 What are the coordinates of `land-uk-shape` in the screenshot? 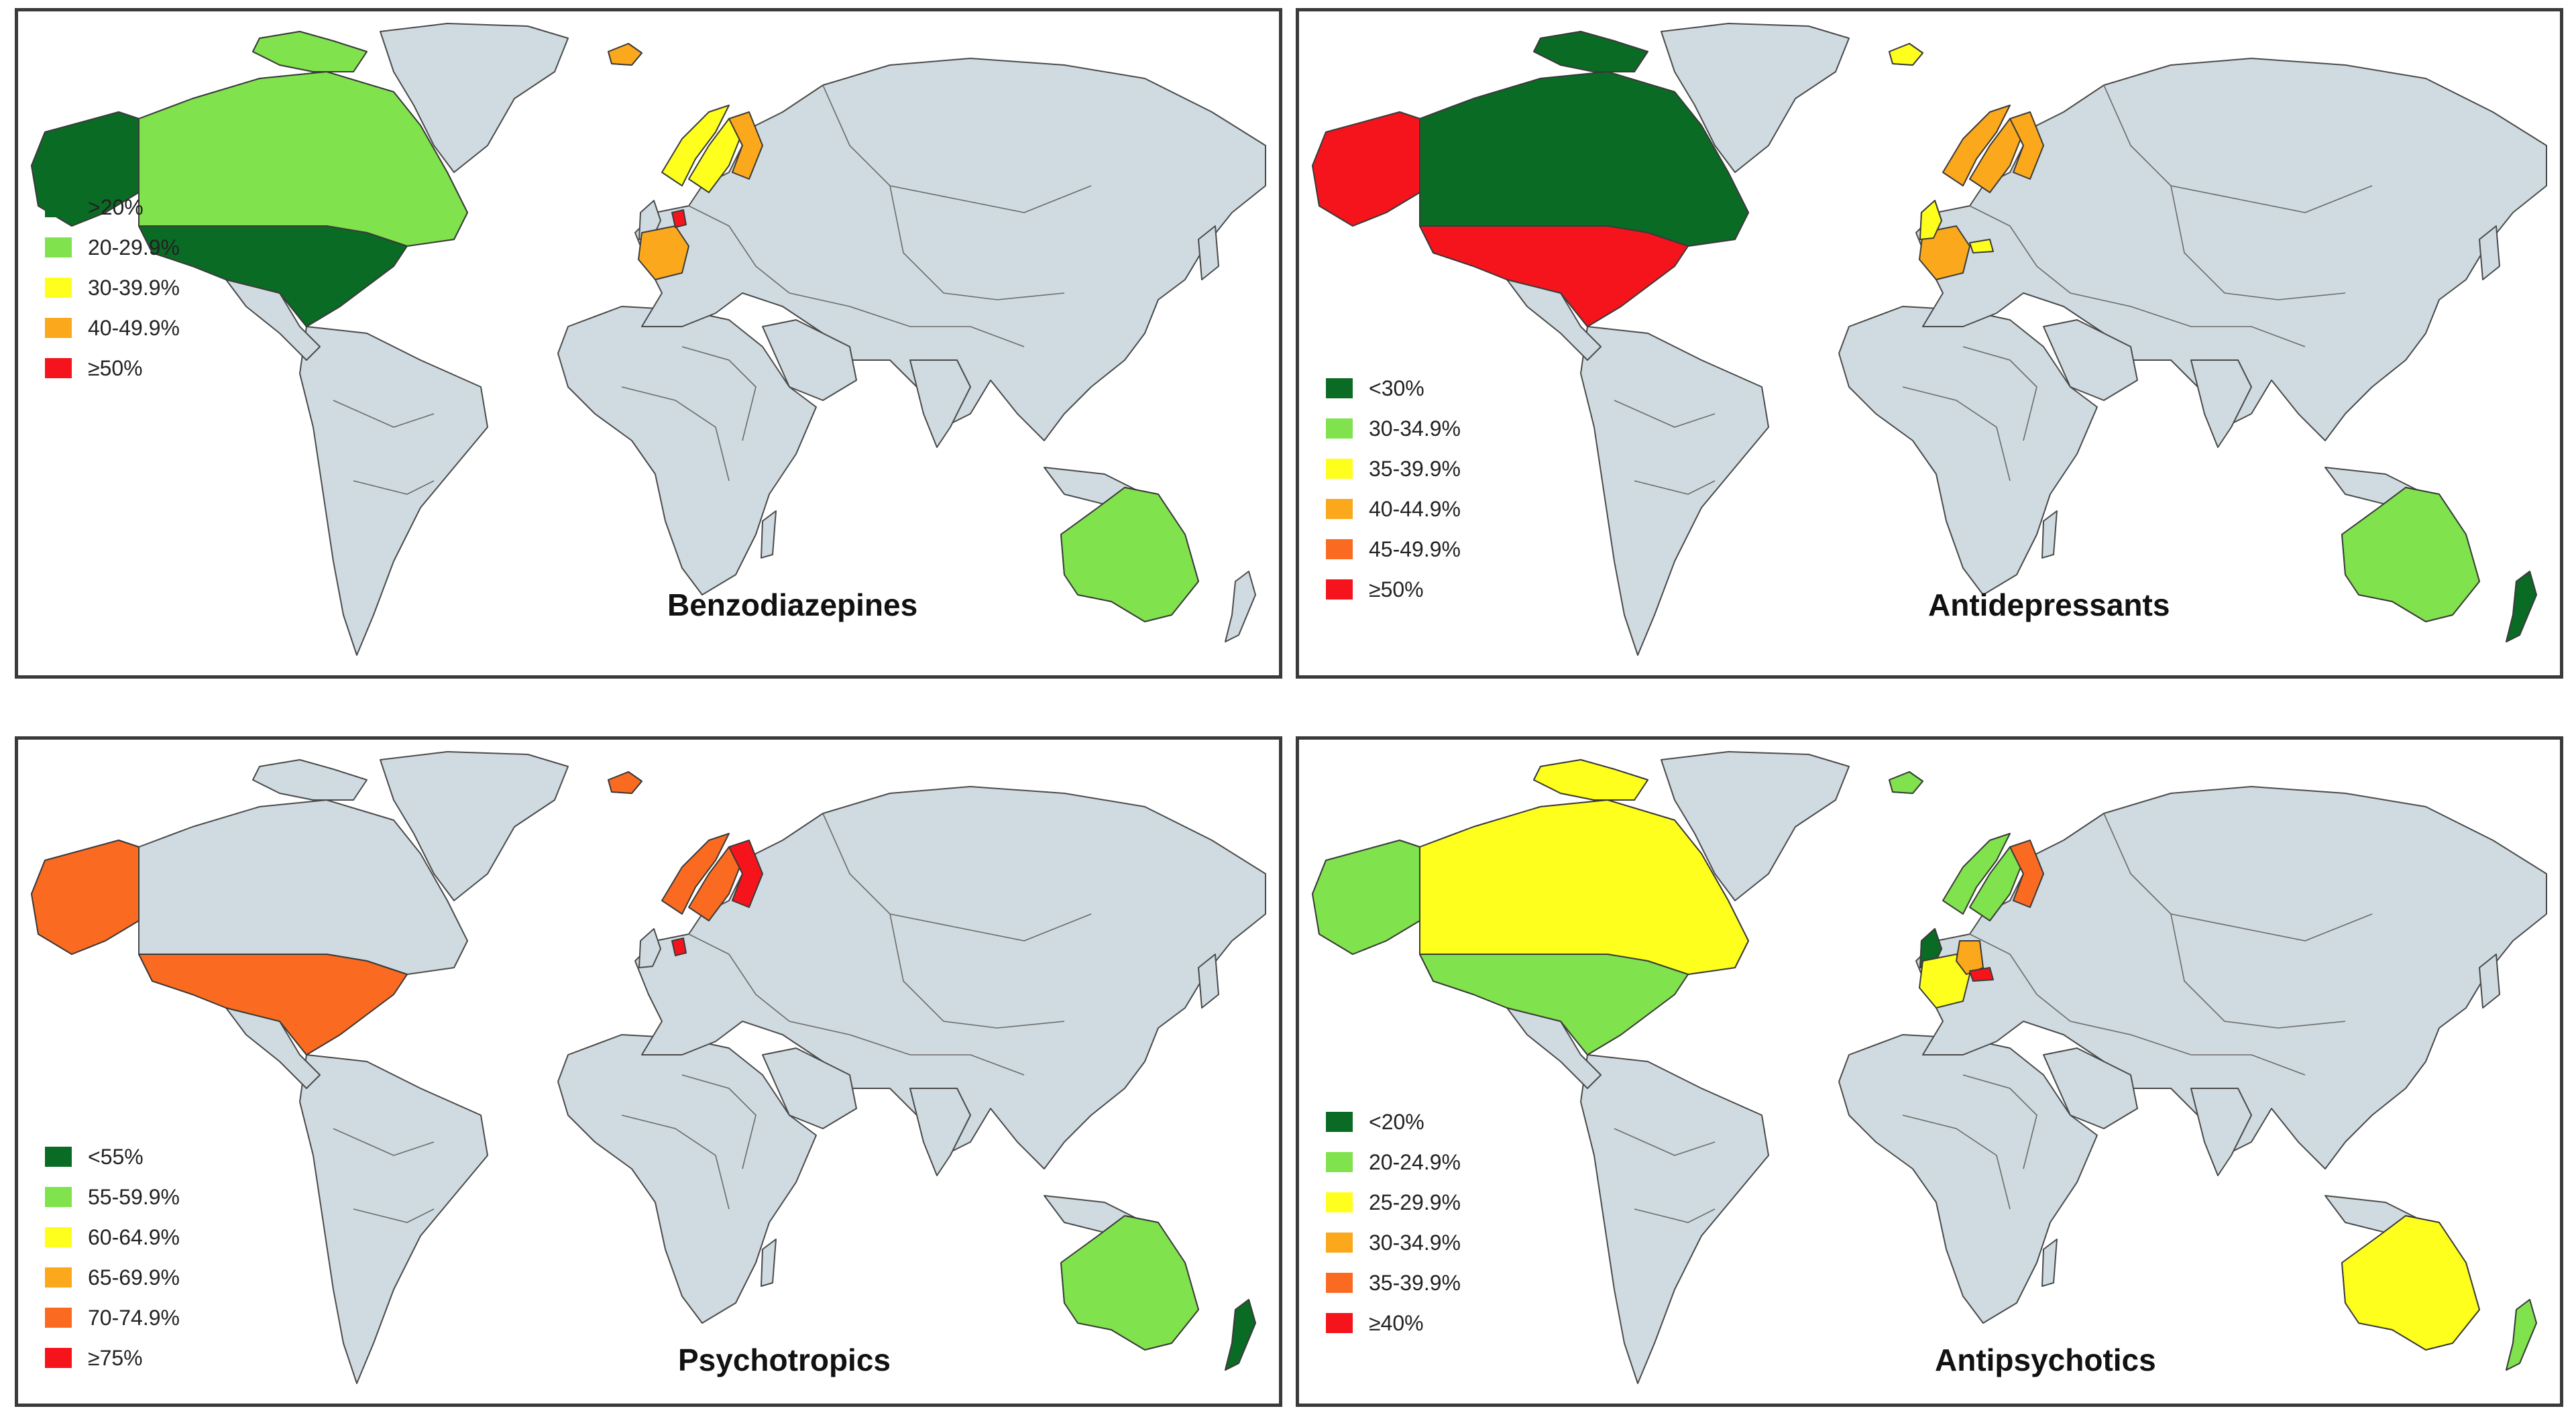 It's located at (649, 948).